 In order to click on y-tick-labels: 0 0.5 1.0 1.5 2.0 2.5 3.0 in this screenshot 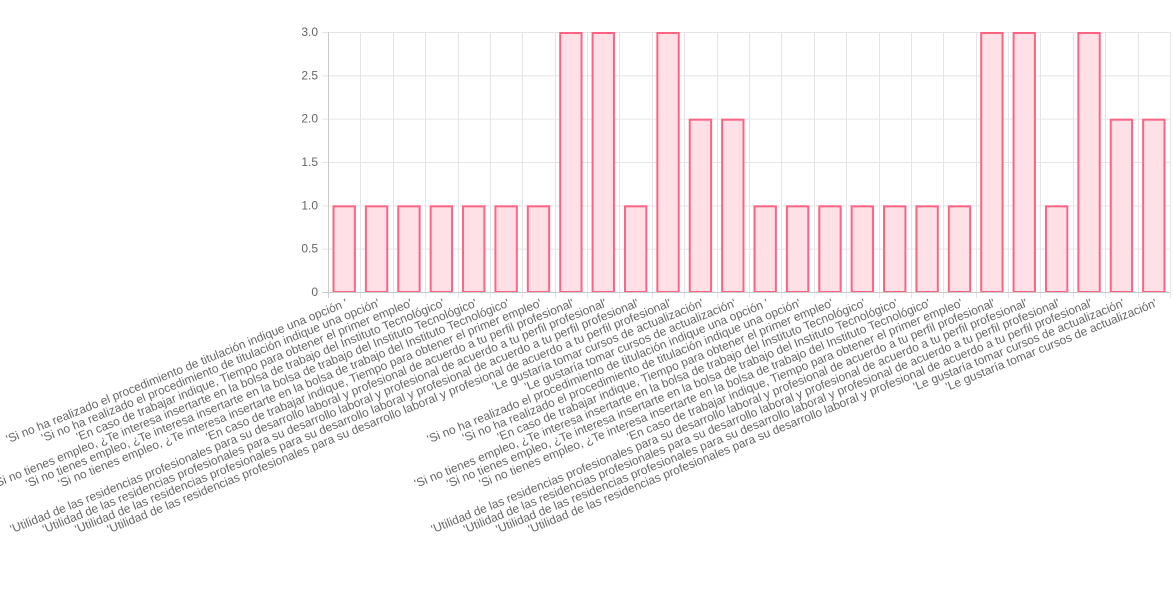, I will do `click(309, 162)`.